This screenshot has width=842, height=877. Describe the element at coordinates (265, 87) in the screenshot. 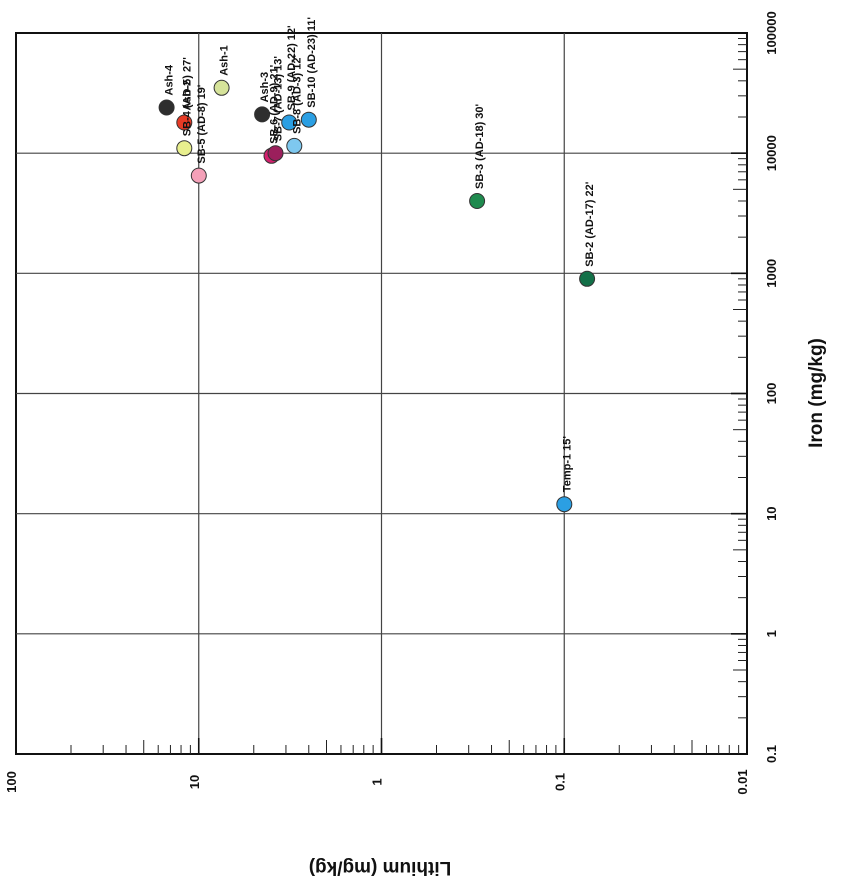

I see `point-label: Ash-3` at that location.